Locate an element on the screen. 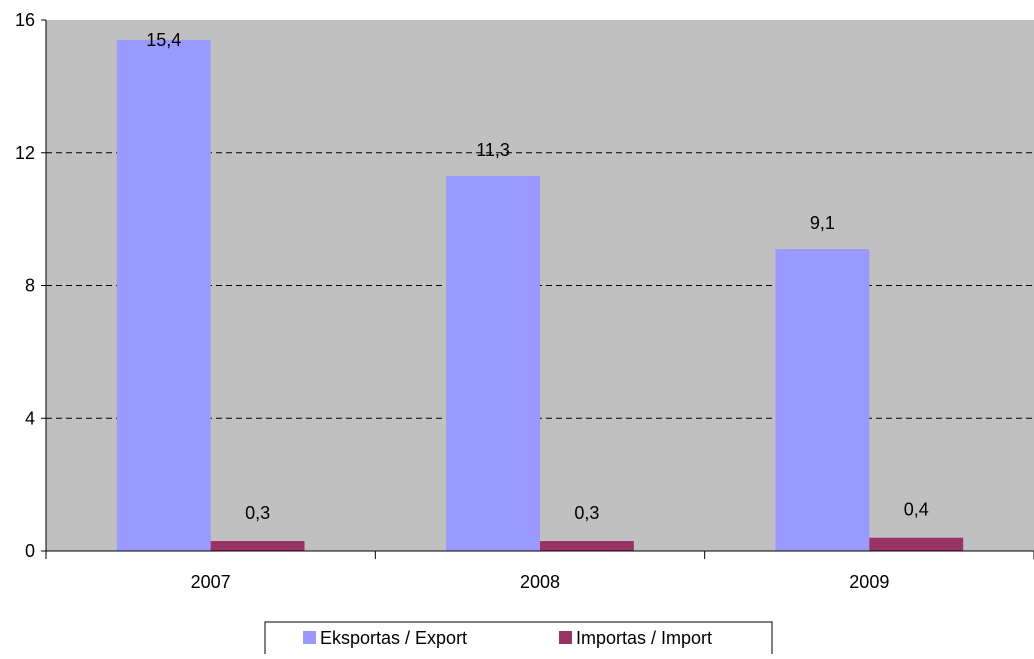 This screenshot has width=1034, height=659. legend-box is located at coordinates (518, 639).